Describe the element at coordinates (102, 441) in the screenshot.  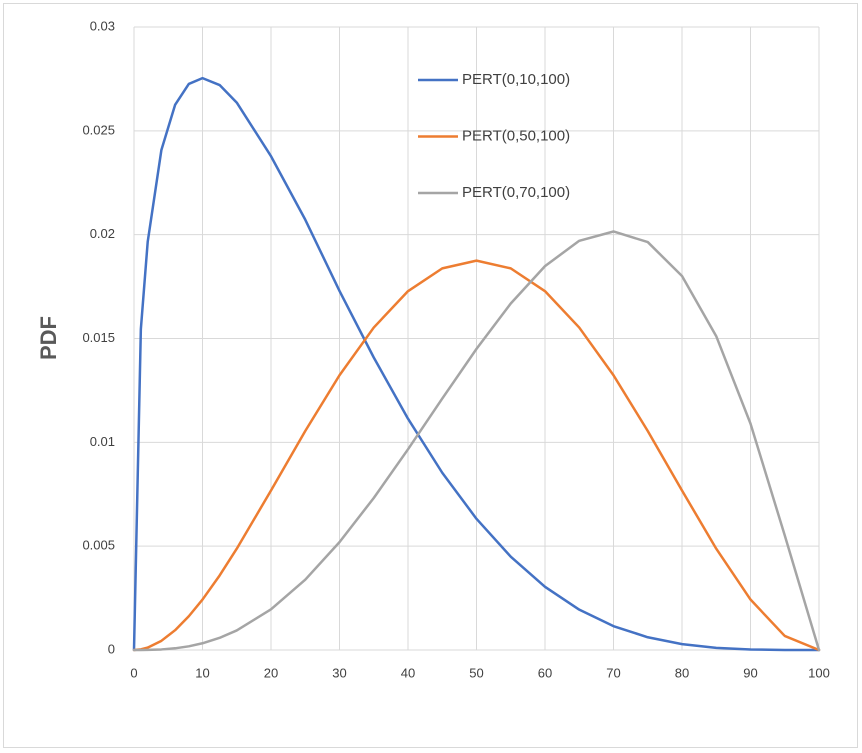
I see `y-tick-label: 0.01` at that location.